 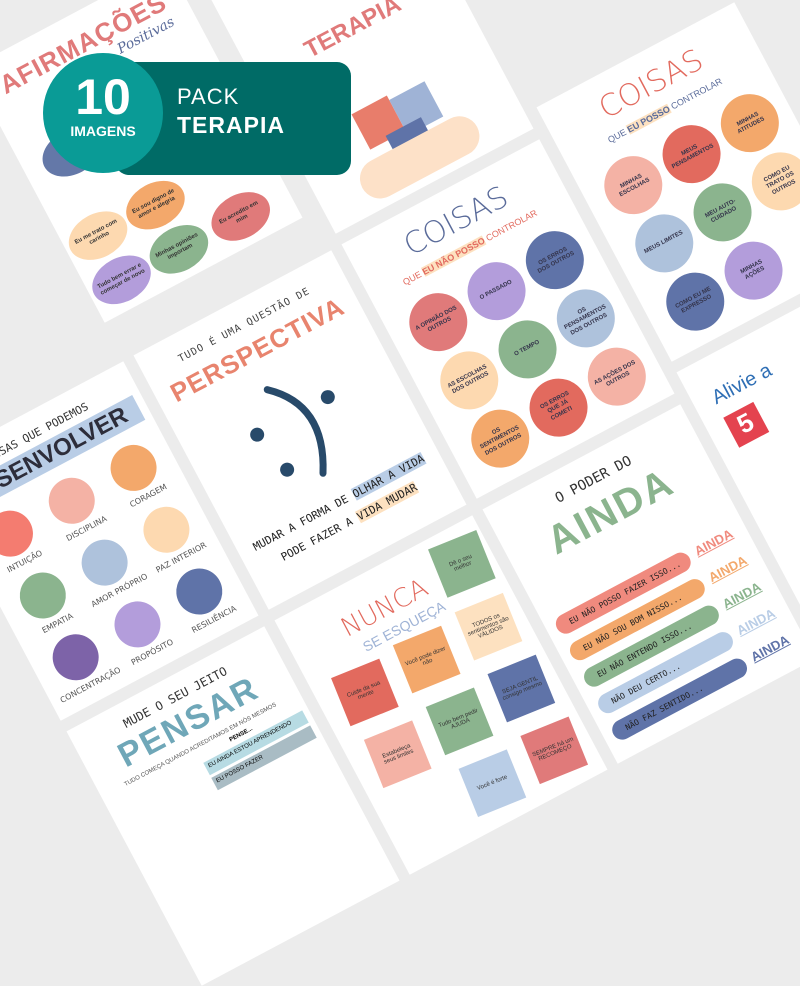 What do you see at coordinates (292, 431) in the screenshot?
I see `sad-face-icon` at bounding box center [292, 431].